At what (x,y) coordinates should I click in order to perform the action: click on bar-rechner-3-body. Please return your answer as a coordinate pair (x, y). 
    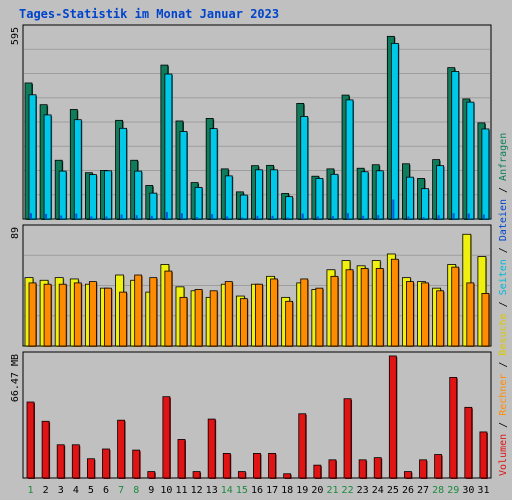
    Looking at the image, I should click on (62, 315).